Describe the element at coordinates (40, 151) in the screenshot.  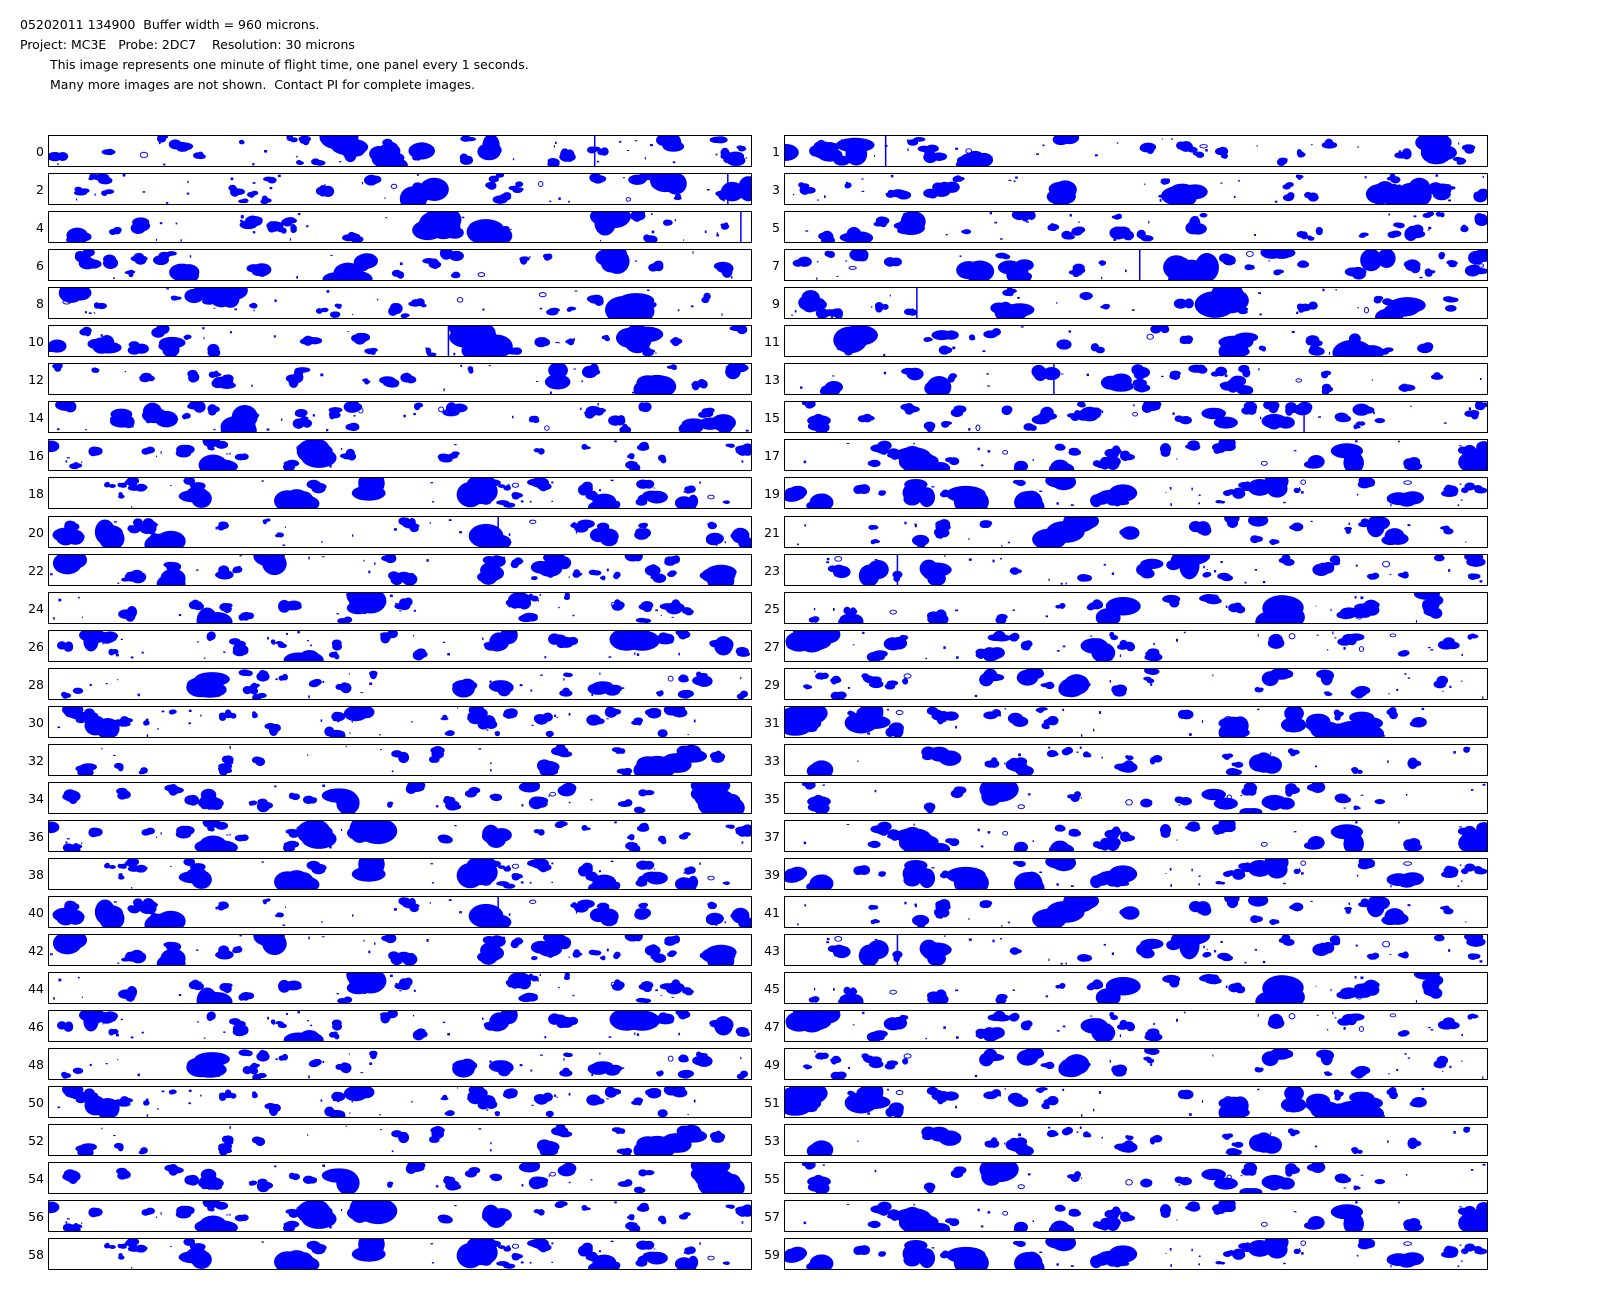
I see `panel-label: 0` at that location.